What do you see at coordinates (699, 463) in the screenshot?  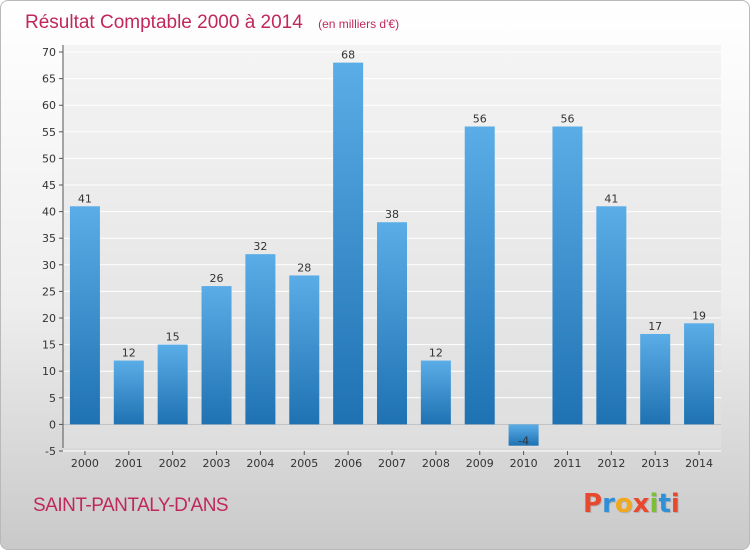 I see `x-tick-label-2014: 2014` at bounding box center [699, 463].